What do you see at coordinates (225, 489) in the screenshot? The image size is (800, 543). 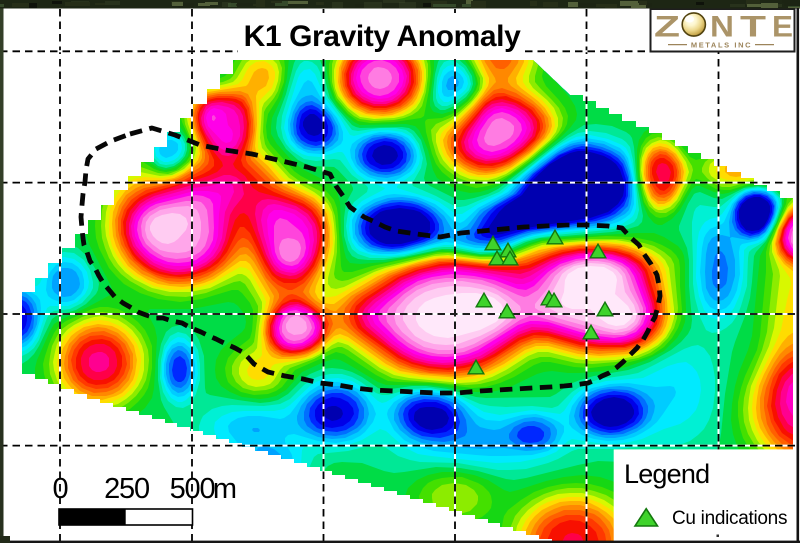 I see `svg-text: m` at bounding box center [225, 489].